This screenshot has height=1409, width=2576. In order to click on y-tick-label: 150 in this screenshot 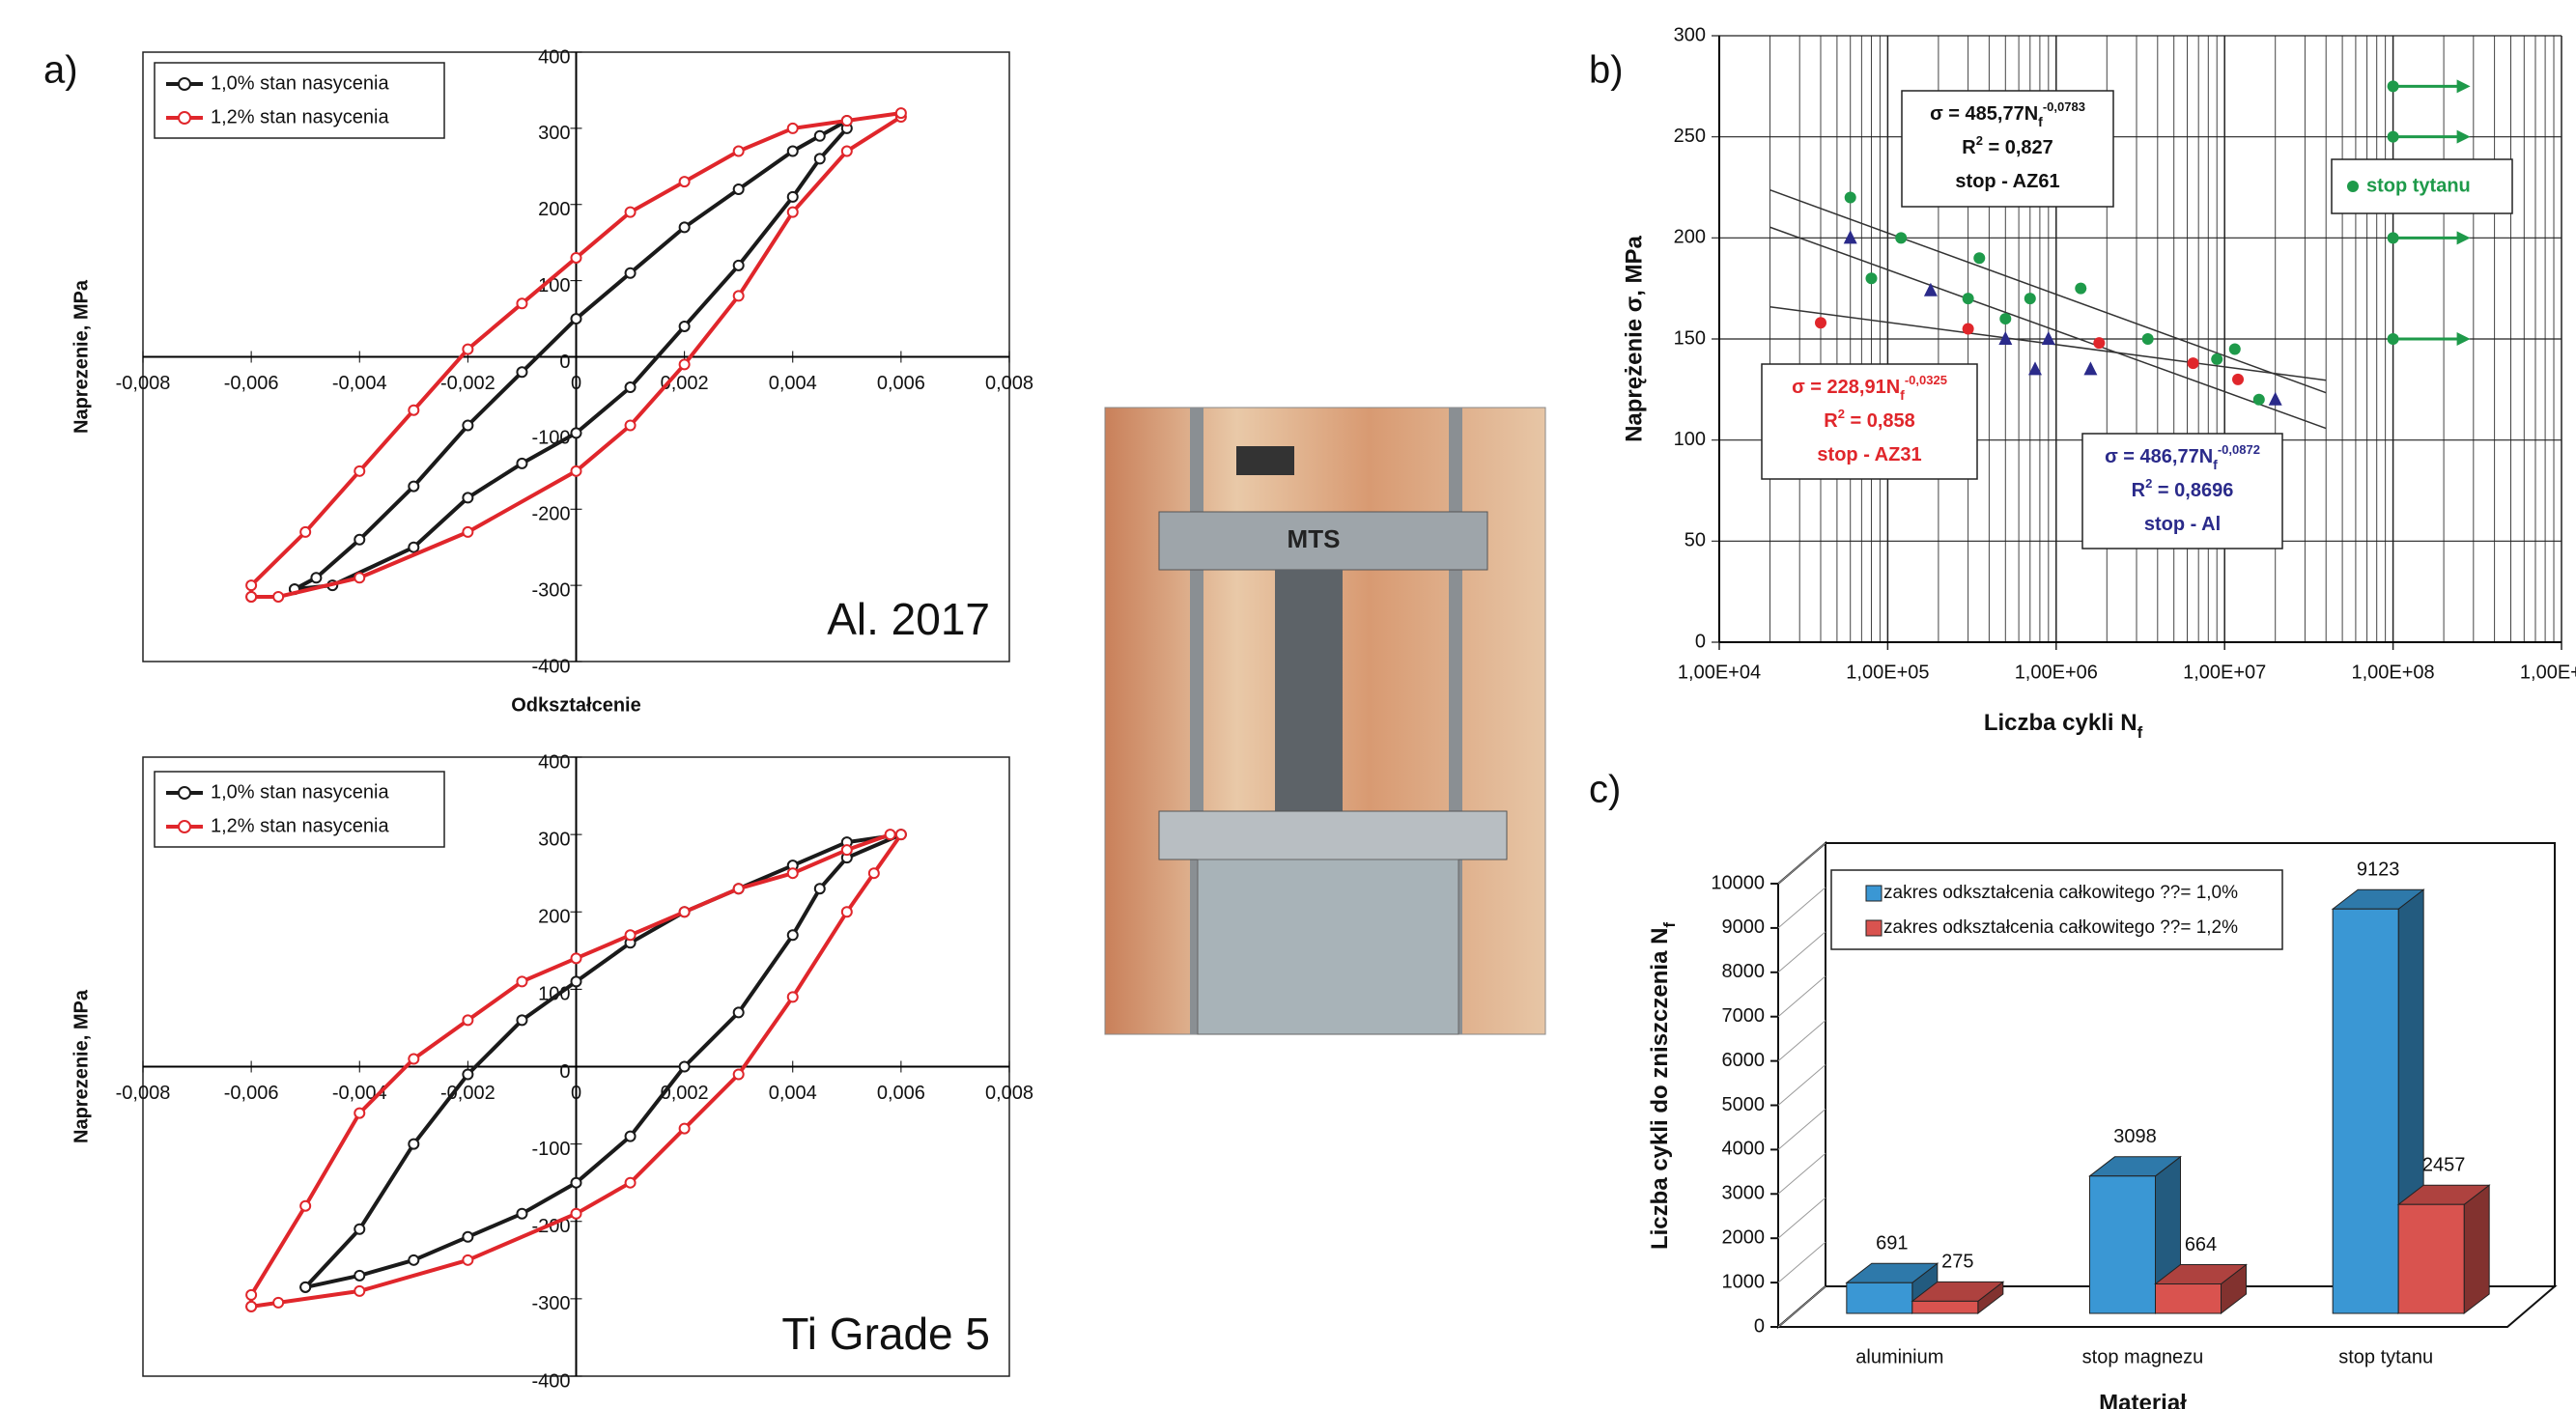, I will do `click(1690, 338)`.